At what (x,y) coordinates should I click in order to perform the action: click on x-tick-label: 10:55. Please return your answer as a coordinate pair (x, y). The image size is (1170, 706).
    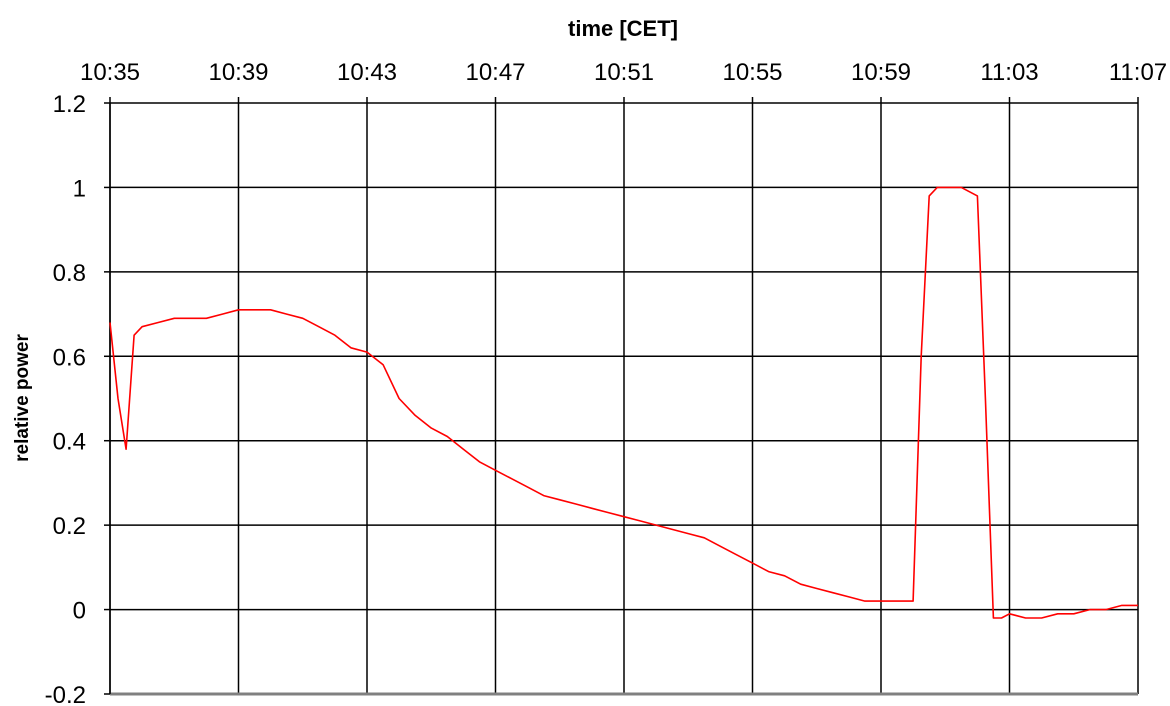
    Looking at the image, I should click on (752, 72).